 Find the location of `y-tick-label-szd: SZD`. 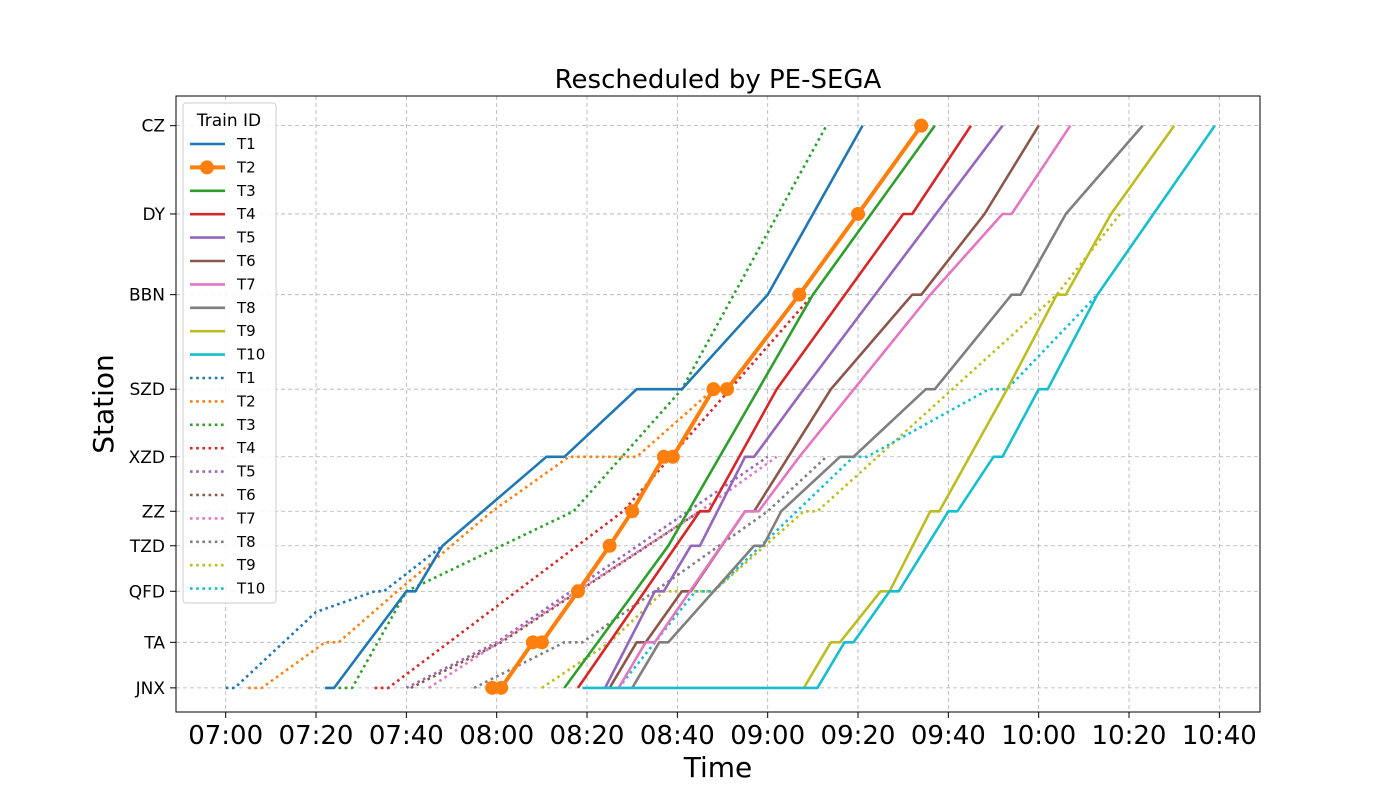

y-tick-label-szd: SZD is located at coordinates (147, 390).